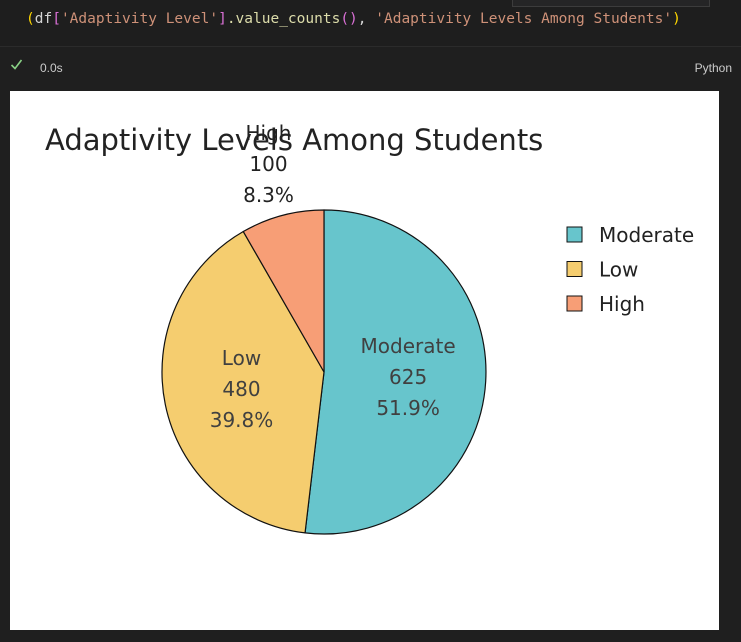 This screenshot has height=642, width=741. Describe the element at coordinates (51, 68) in the screenshot. I see `execution-time: 0.0s` at that location.